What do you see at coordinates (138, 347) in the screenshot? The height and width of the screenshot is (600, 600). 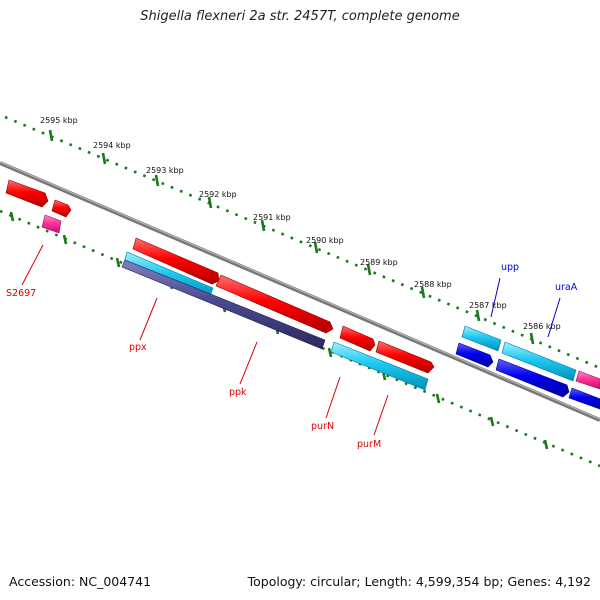 I see `gene-label-ppx: ppx` at bounding box center [138, 347].